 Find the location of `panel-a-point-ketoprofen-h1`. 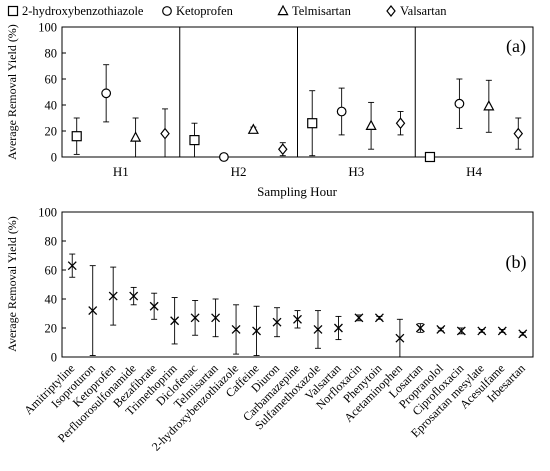

panel-a-point-ketoprofen-h1 is located at coordinates (106, 93).